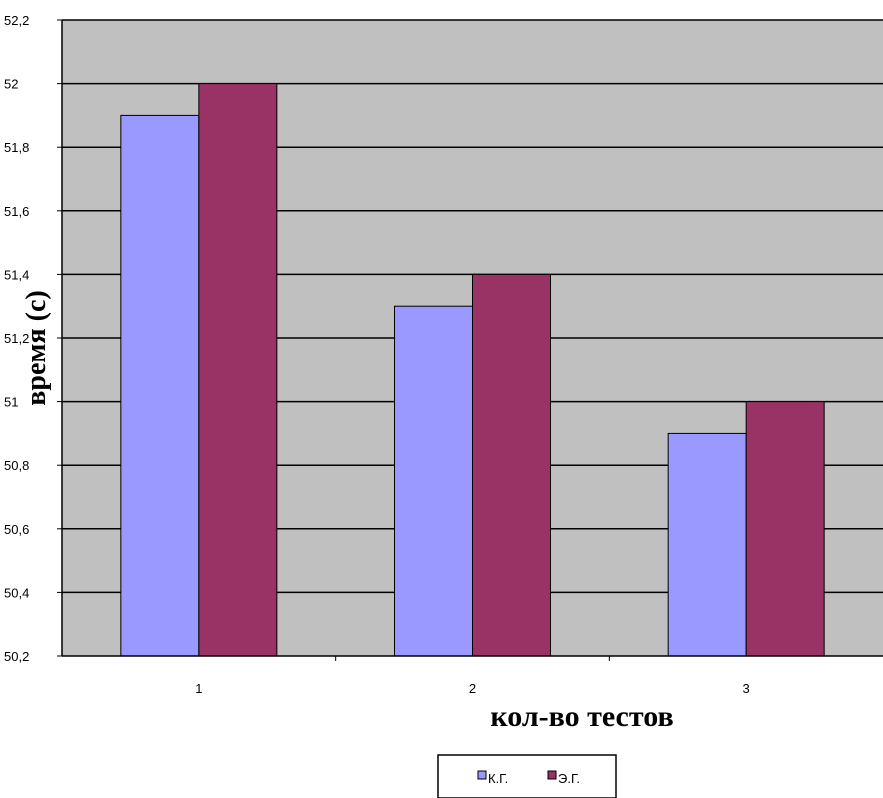 Image resolution: width=883 pixels, height=798 pixels. What do you see at coordinates (16, 656) in the screenshot?
I see `y-tick-label: 50,2` at bounding box center [16, 656].